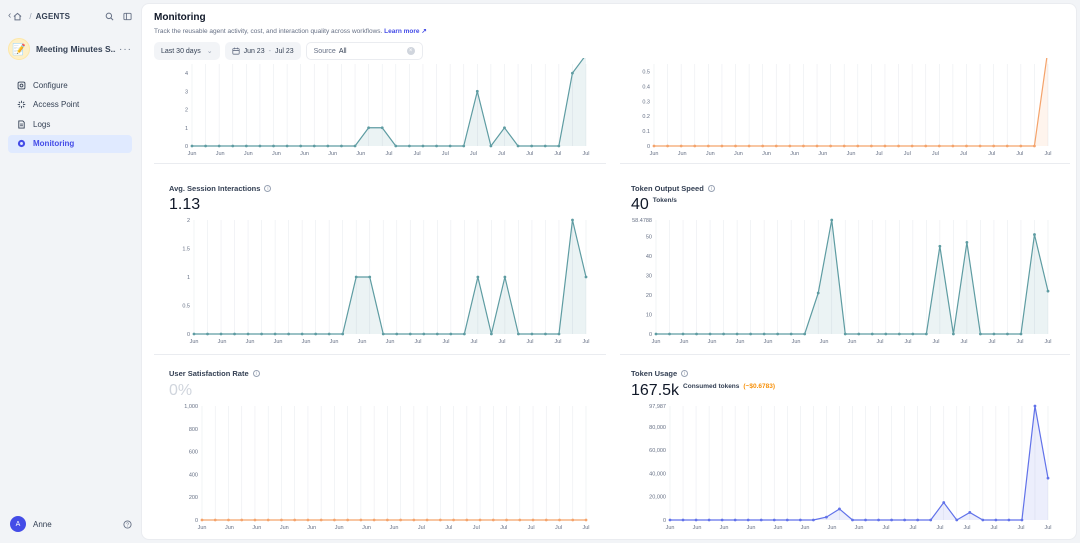 This screenshot has width=1080, height=543. Describe the element at coordinates (364, 51) in the screenshot. I see `source-filter: Source All ×` at that location.